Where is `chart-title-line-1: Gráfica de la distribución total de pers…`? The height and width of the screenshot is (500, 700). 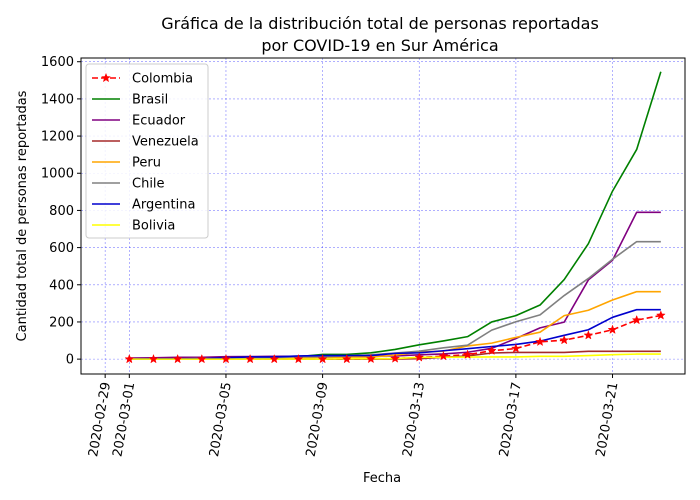 chart-title-line-1: Gráfica de la distribución total de pers… is located at coordinates (380, 23).